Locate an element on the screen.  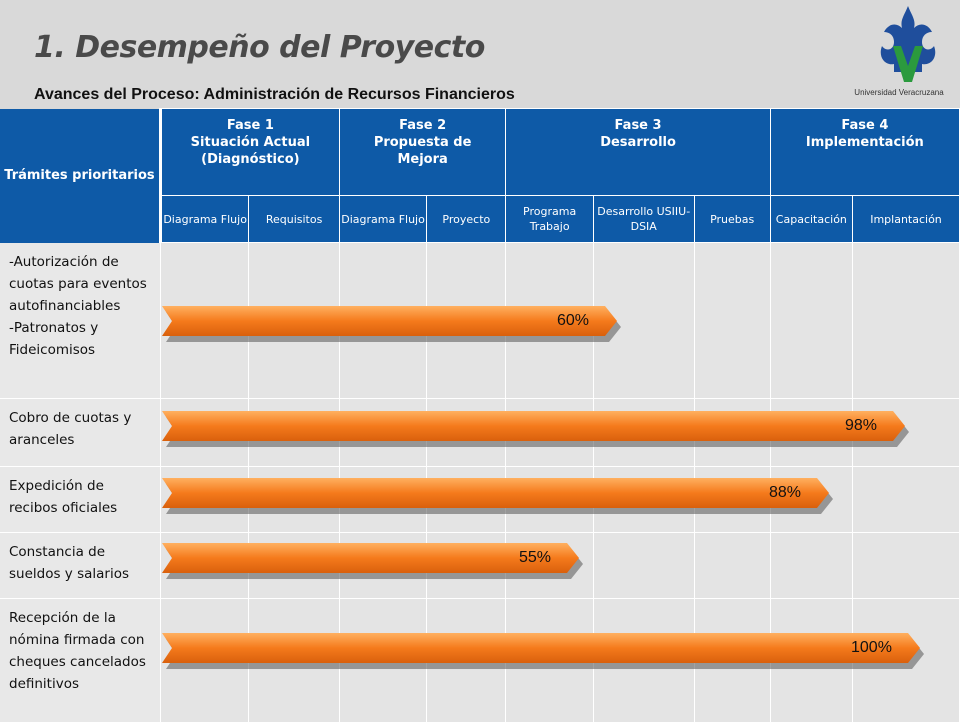
progress-arrow: 100% is located at coordinates (543, 651).